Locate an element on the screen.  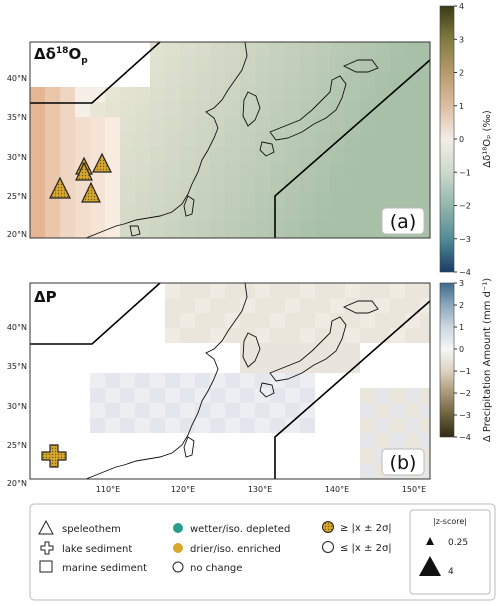
colorbar-tick-label: 0 is located at coordinates (461, 139).